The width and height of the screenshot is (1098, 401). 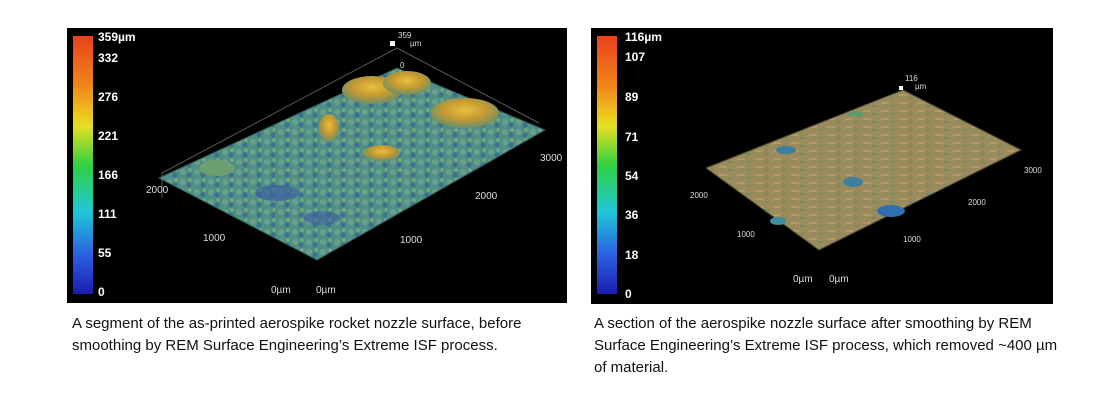 What do you see at coordinates (108, 97) in the screenshot?
I see `colorbar-tick: 276` at bounding box center [108, 97].